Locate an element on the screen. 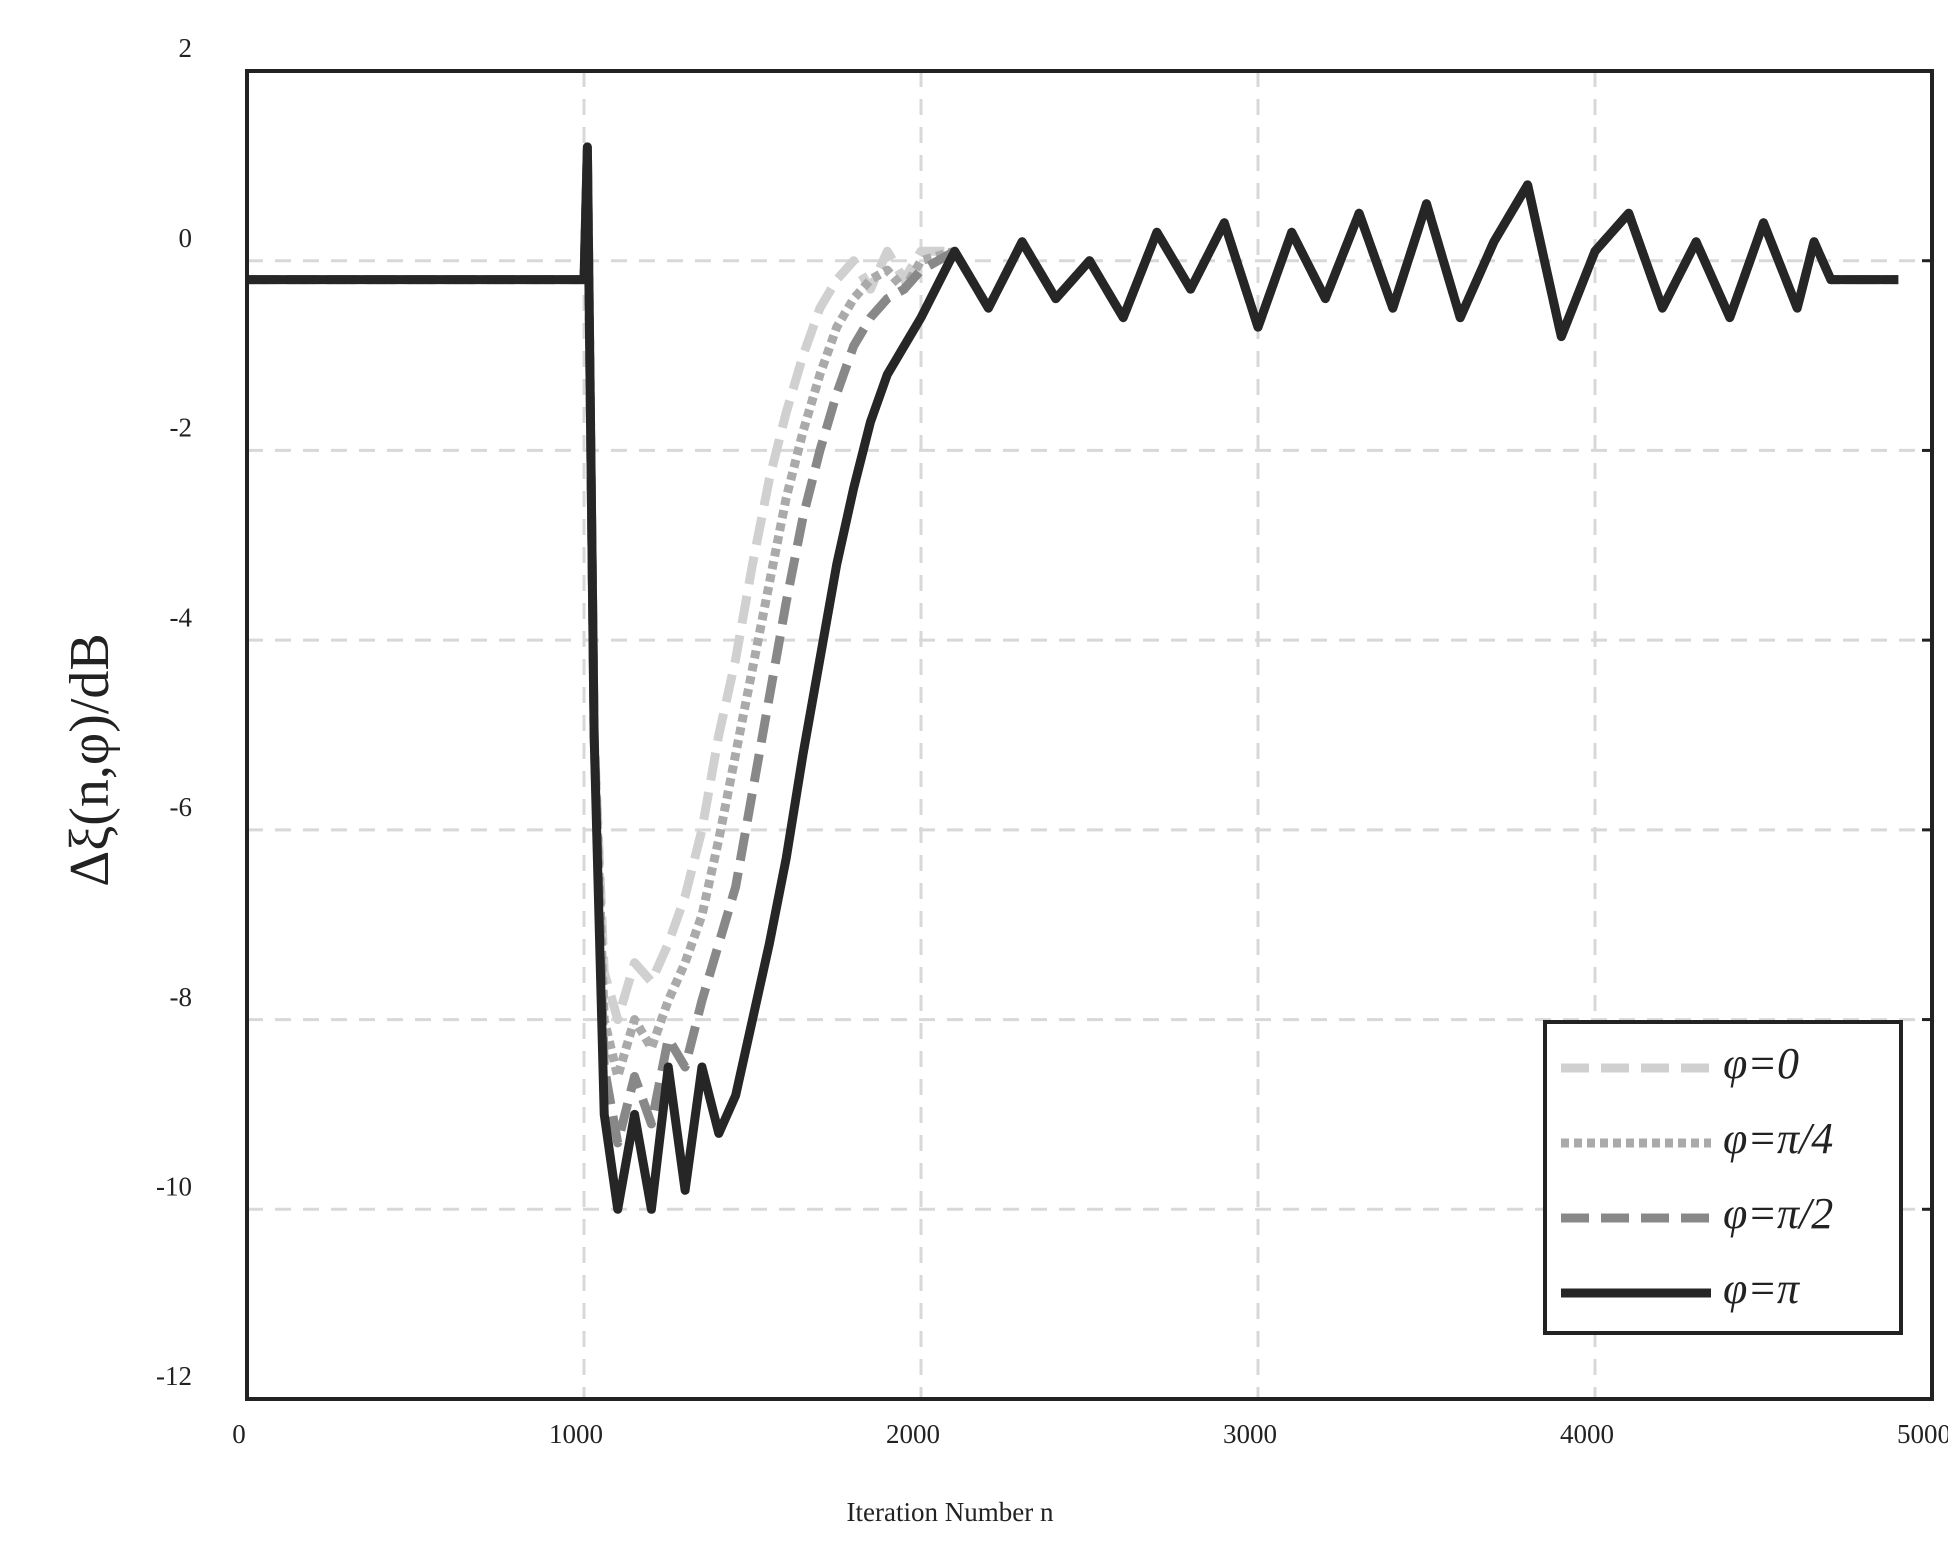 This screenshot has height=1561, width=1948. legend-label: φ=0 is located at coordinates (1761, 1063).